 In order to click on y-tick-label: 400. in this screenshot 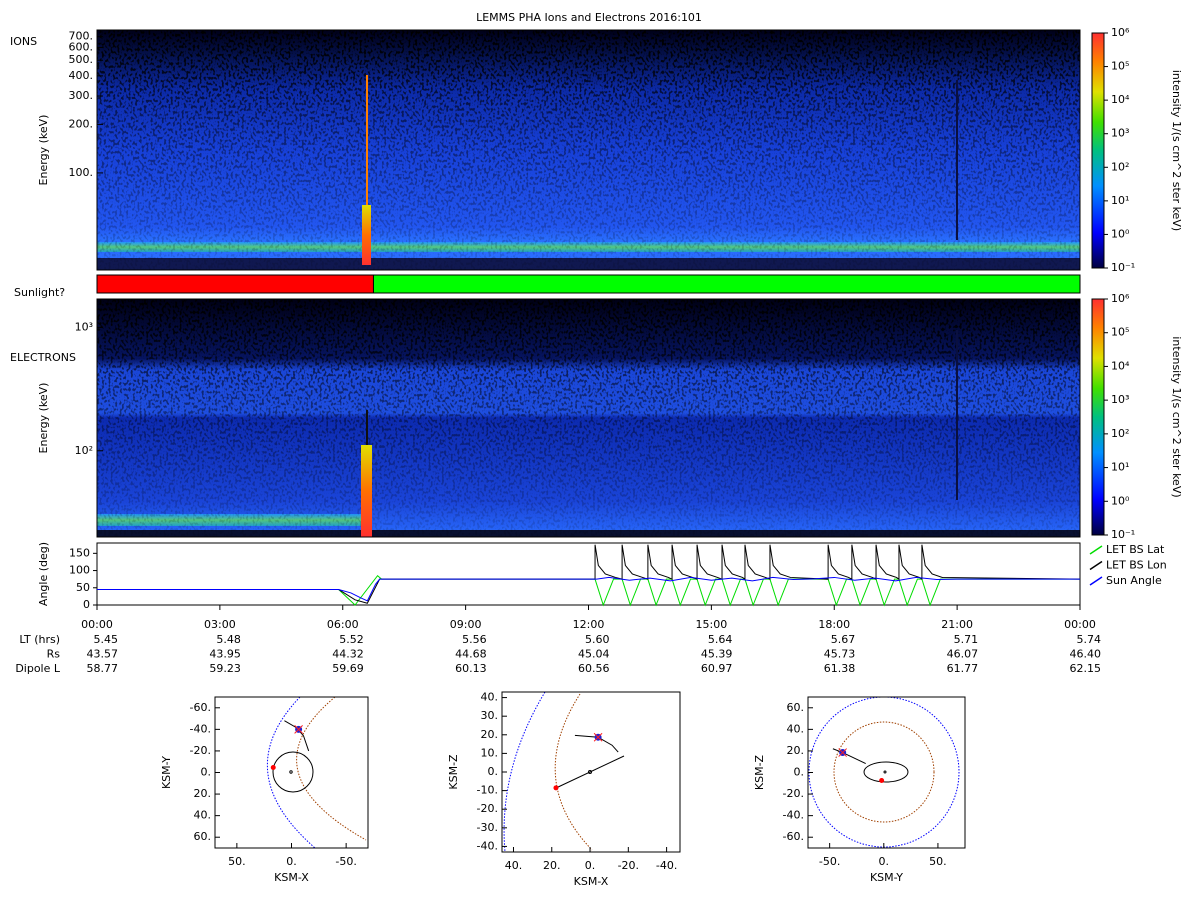, I will do `click(81, 75)`.